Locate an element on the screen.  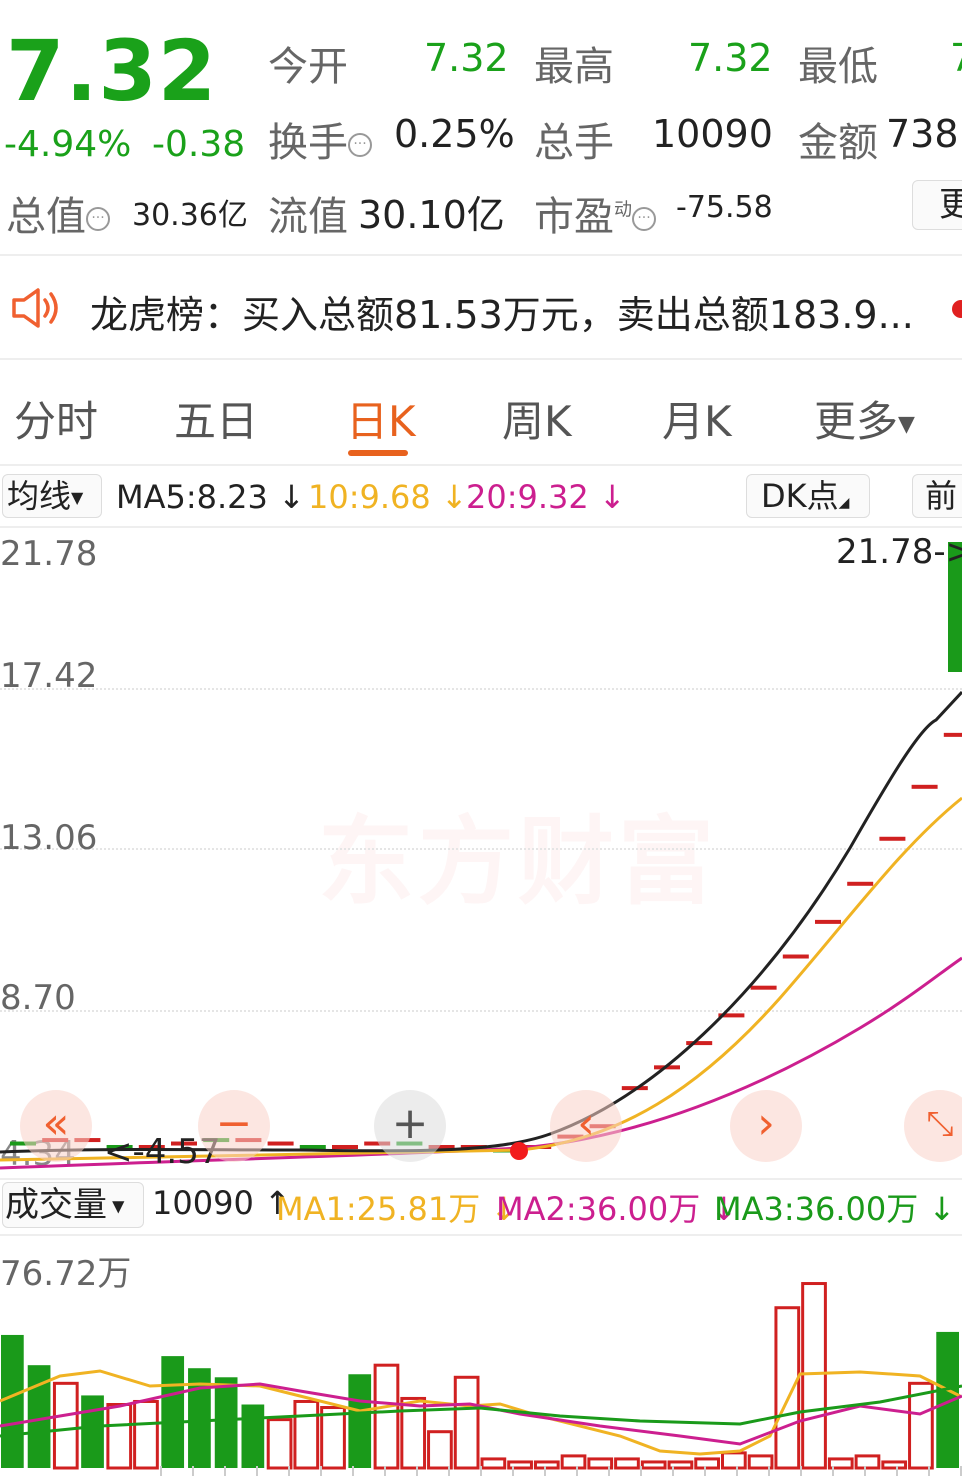
price-axis-label: 21.78 is located at coordinates (49, 554).